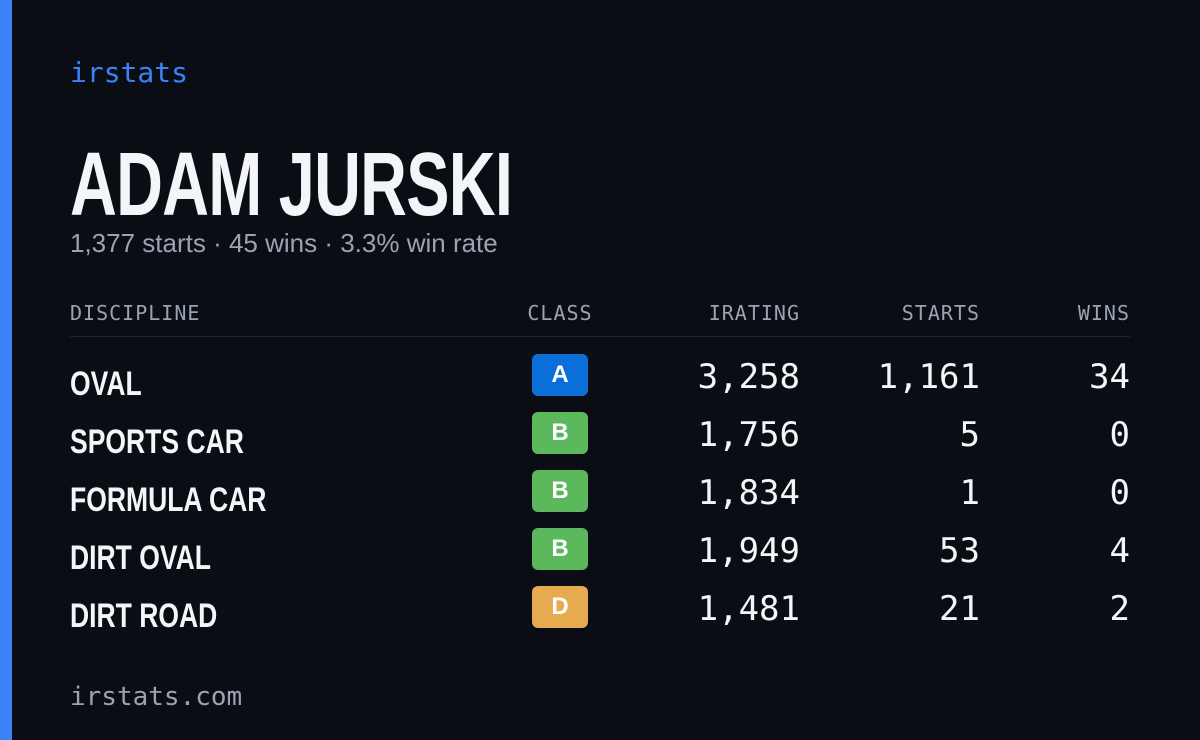 The width and height of the screenshot is (1200, 740). What do you see at coordinates (1103, 313) in the screenshot?
I see `column-header: WINS` at bounding box center [1103, 313].